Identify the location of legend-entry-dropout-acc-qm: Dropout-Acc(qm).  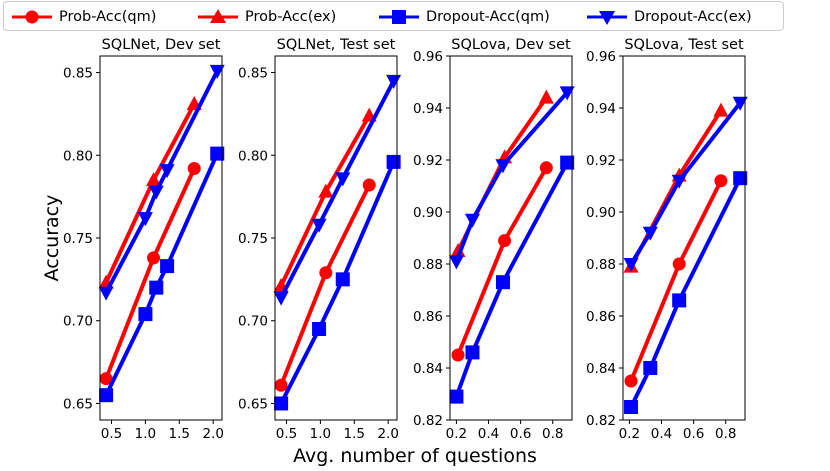
(464, 17).